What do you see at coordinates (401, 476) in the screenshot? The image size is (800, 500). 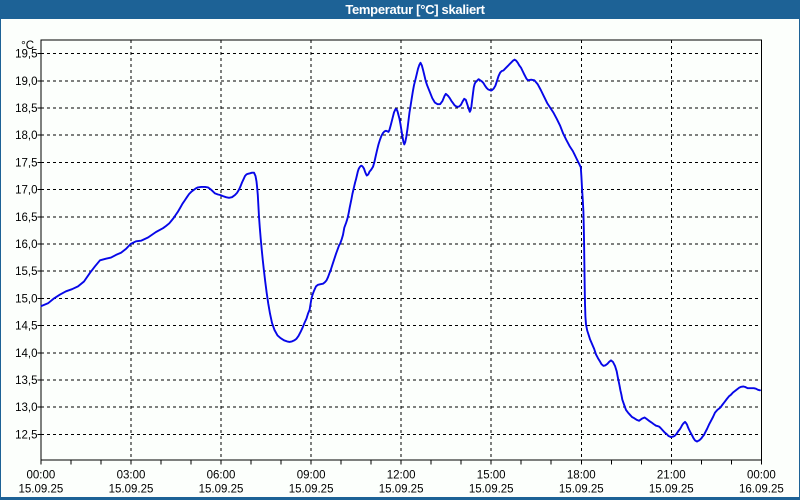 I see `svg-text: 12:00` at bounding box center [401, 476].